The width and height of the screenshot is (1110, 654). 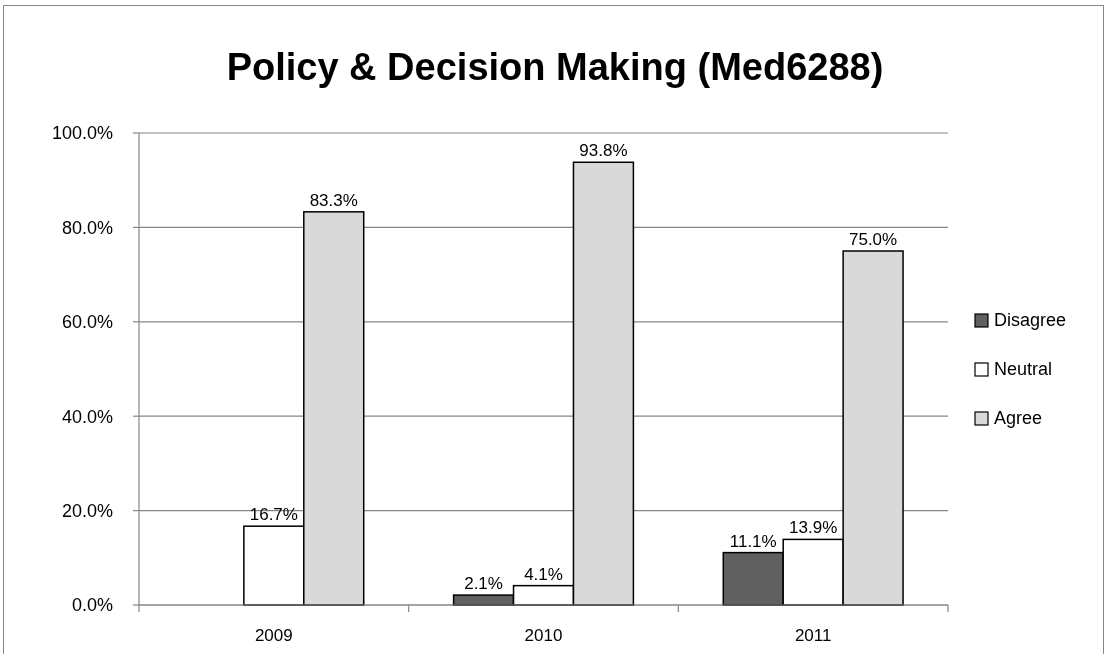 What do you see at coordinates (555, 67) in the screenshot?
I see `chart-title: Policy & Decision Making (Med6288)` at bounding box center [555, 67].